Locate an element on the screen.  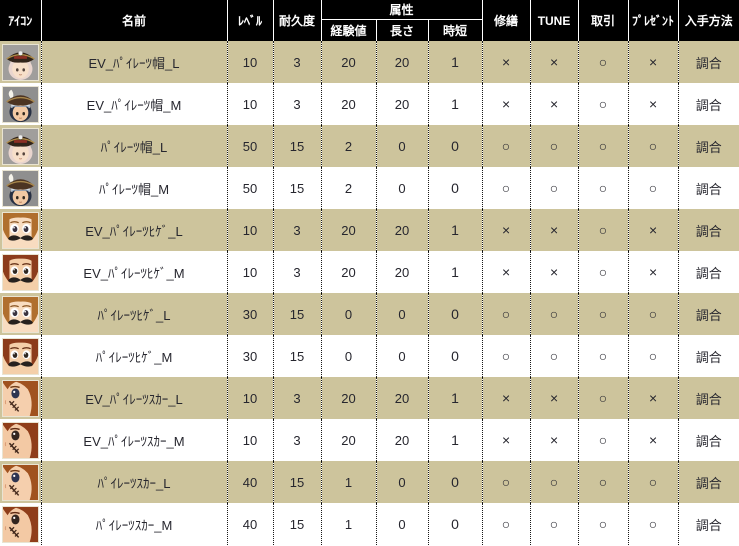
cell-item-name: EV_ﾊﾟｲﾚｰﾂｽｶｰ_M is located at coordinates (133, 440).